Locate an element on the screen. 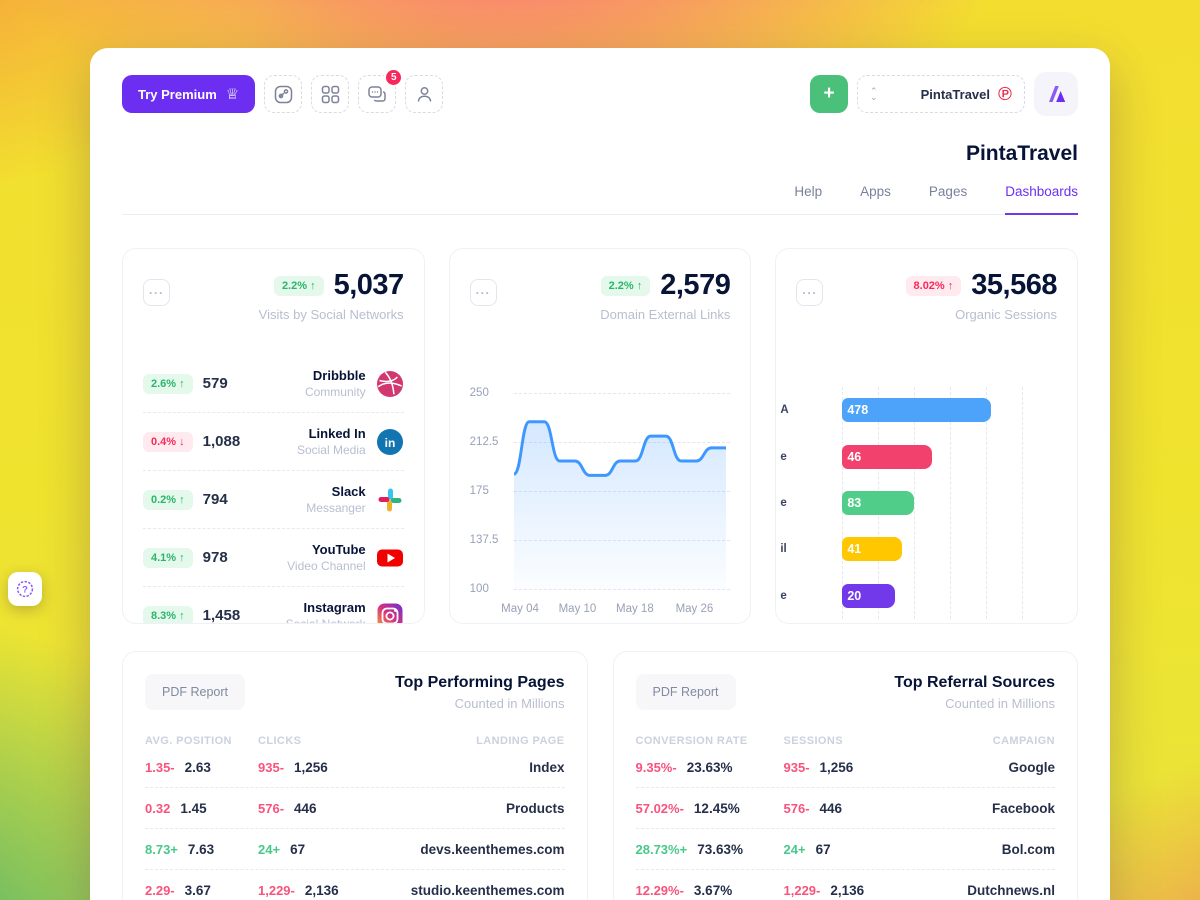 The image size is (1200, 900). bar-value-label: 478 is located at coordinates (858, 410).